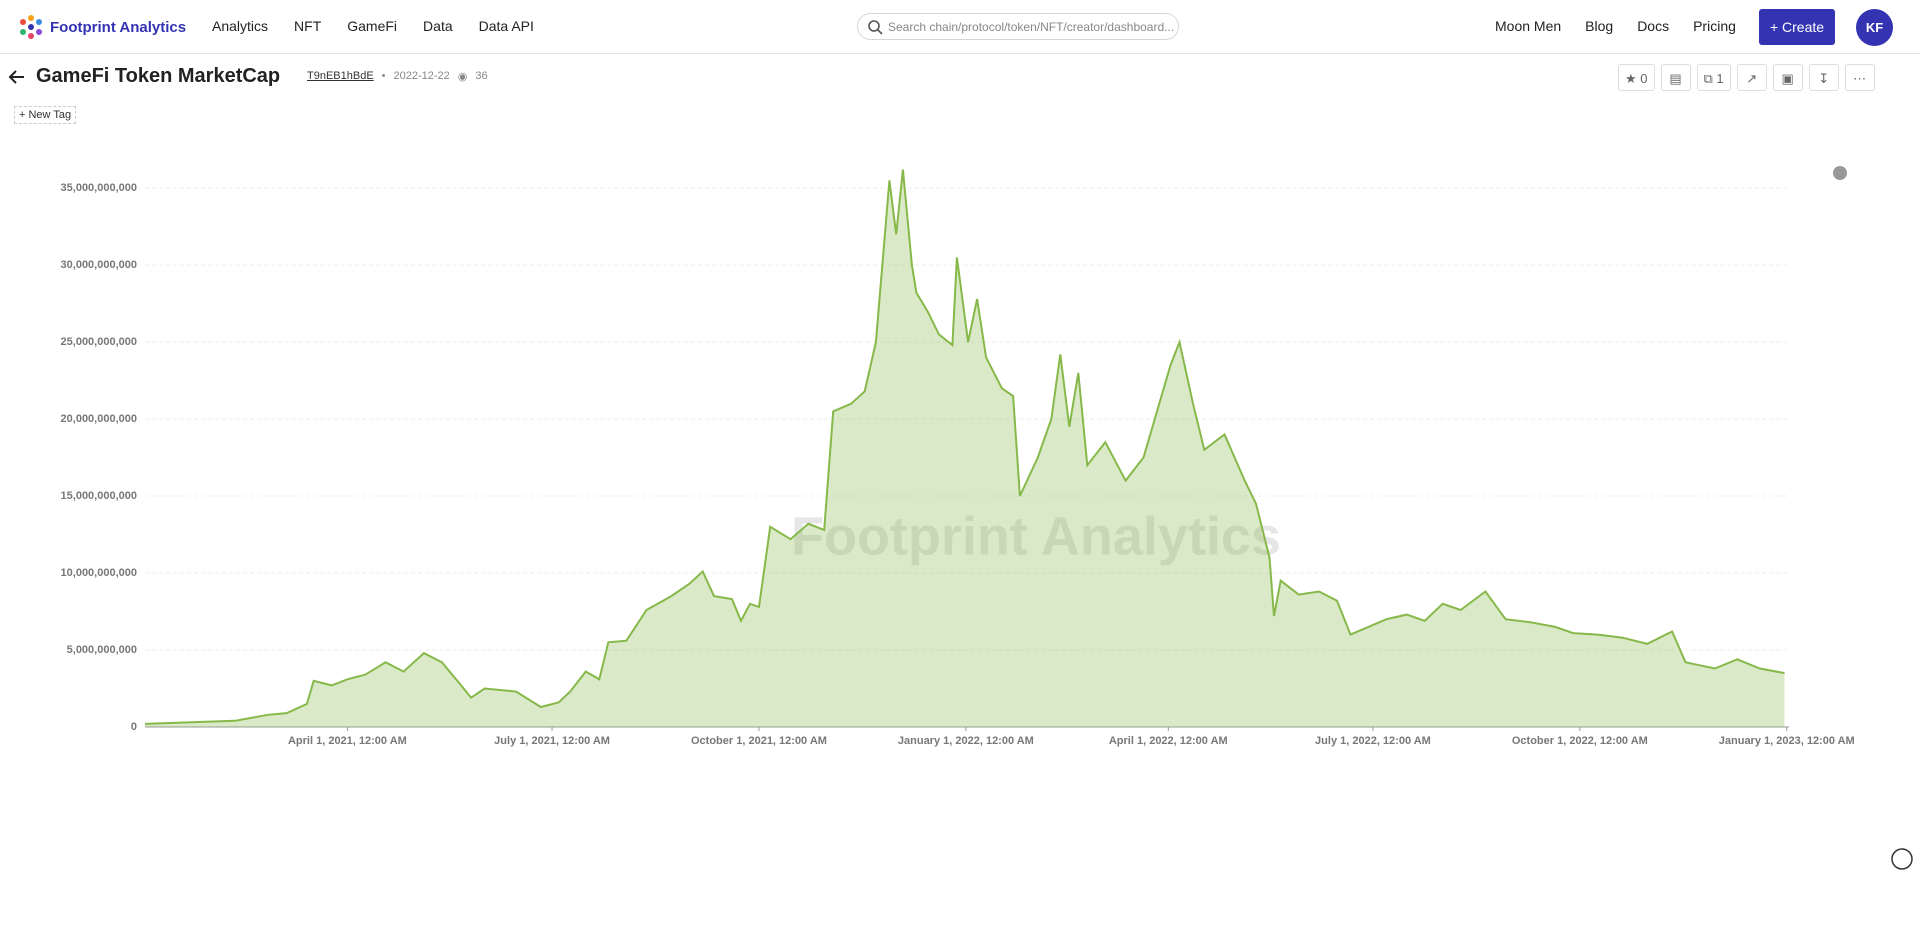  Describe the element at coordinates (1787, 741) in the screenshot. I see `x-tick-label: January 1, 2023, 12:00 AM` at that location.